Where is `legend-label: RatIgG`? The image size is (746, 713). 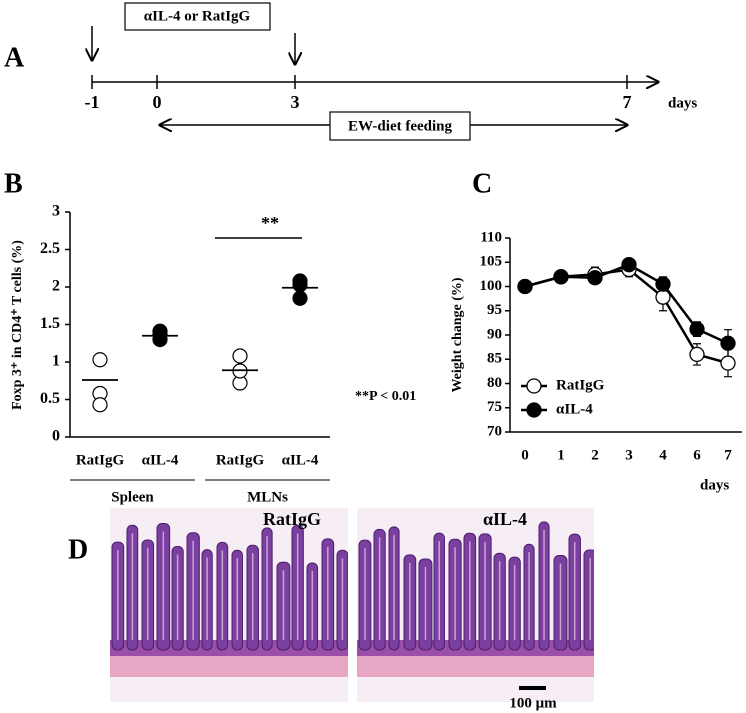 legend-label: RatIgG is located at coordinates (580, 385).